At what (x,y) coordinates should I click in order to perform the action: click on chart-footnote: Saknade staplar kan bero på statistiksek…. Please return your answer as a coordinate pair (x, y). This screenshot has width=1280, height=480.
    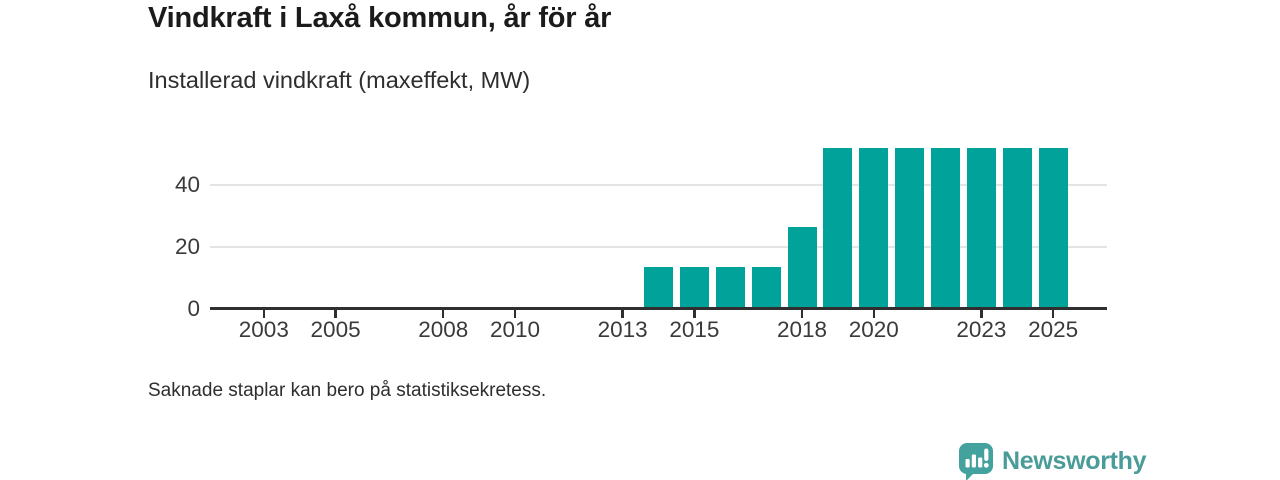
    Looking at the image, I should click on (347, 390).